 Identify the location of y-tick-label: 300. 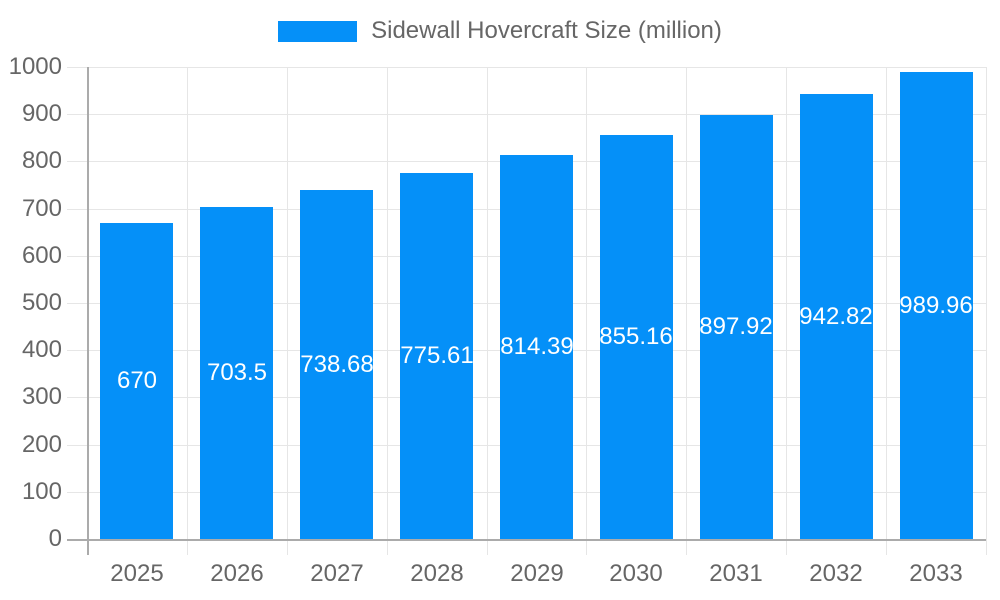
(41, 396).